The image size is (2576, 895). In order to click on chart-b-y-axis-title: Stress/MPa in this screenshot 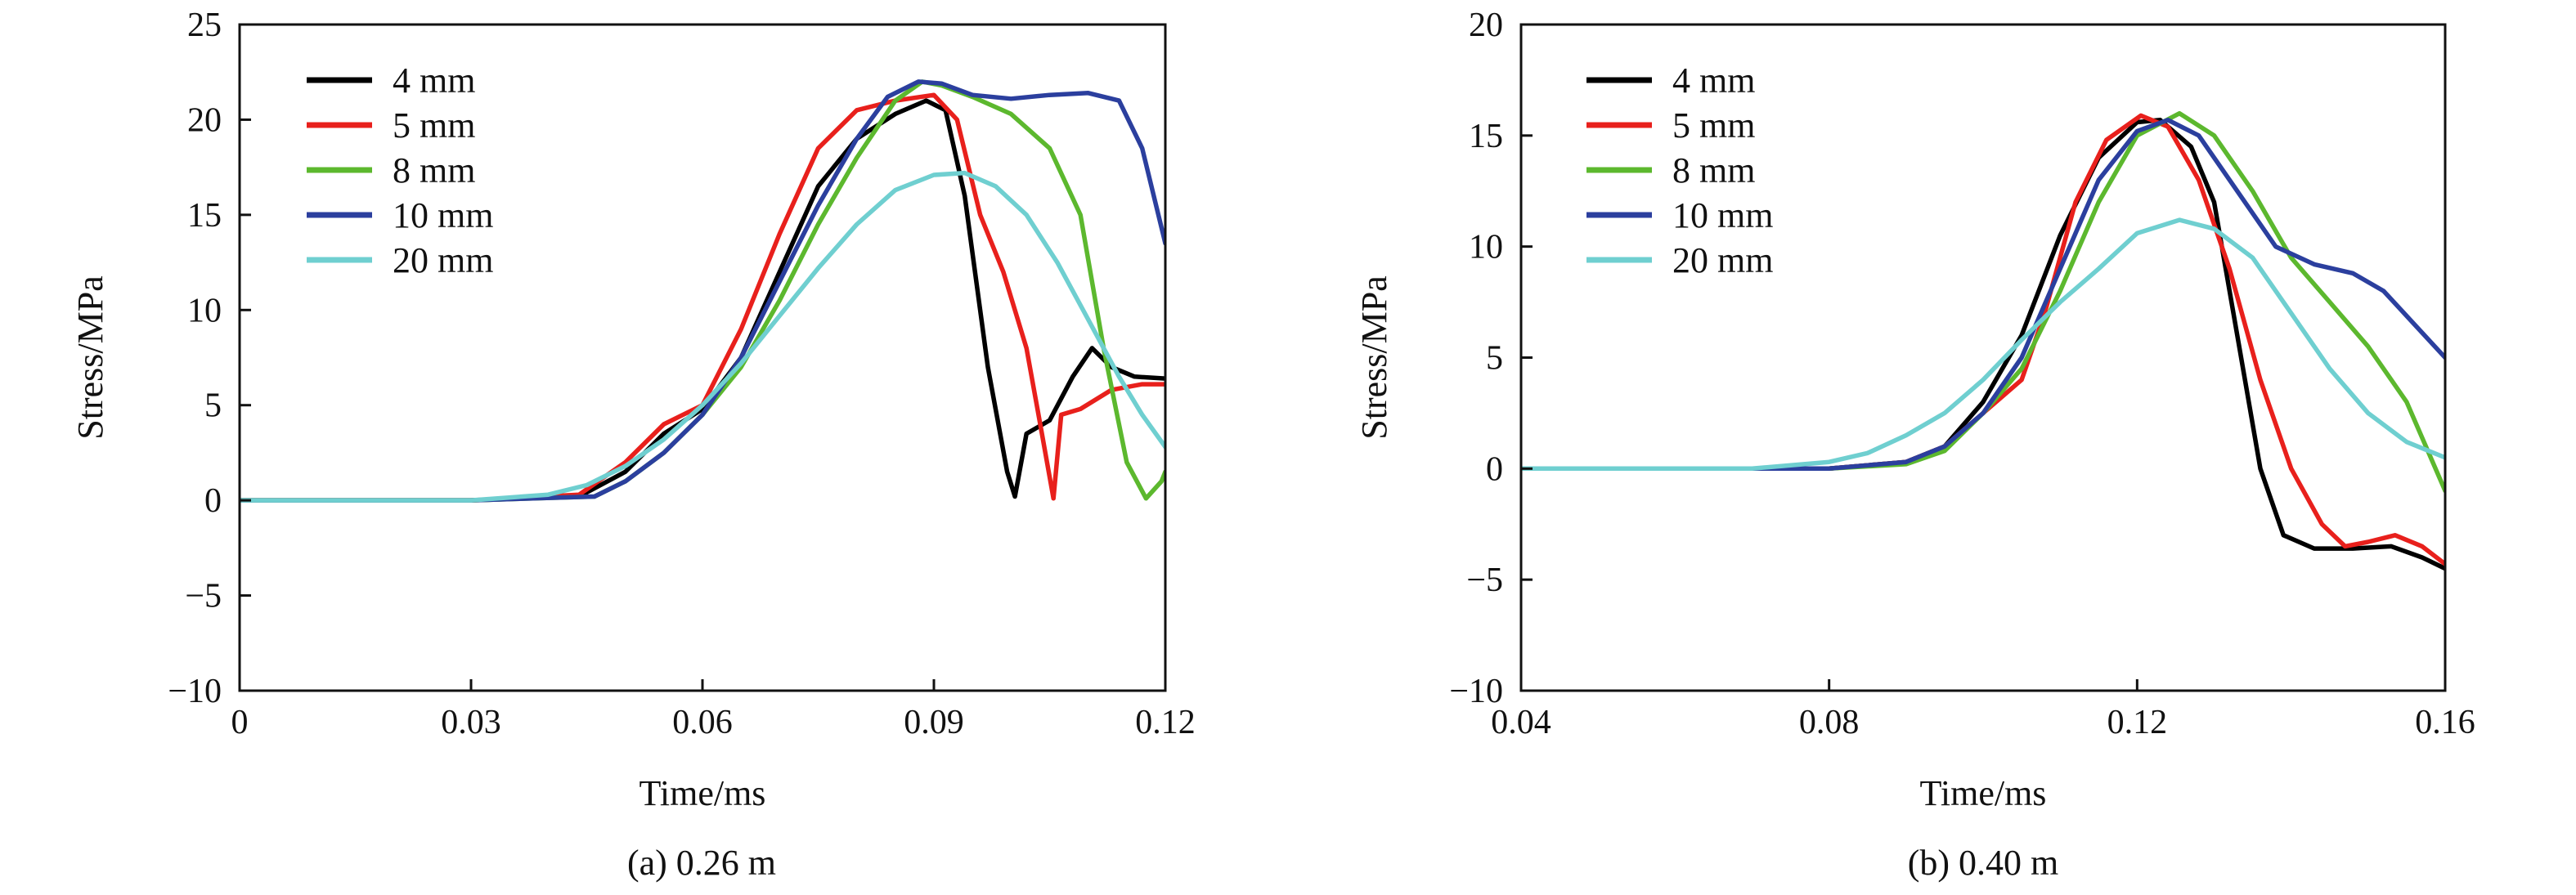, I will do `click(1374, 357)`.